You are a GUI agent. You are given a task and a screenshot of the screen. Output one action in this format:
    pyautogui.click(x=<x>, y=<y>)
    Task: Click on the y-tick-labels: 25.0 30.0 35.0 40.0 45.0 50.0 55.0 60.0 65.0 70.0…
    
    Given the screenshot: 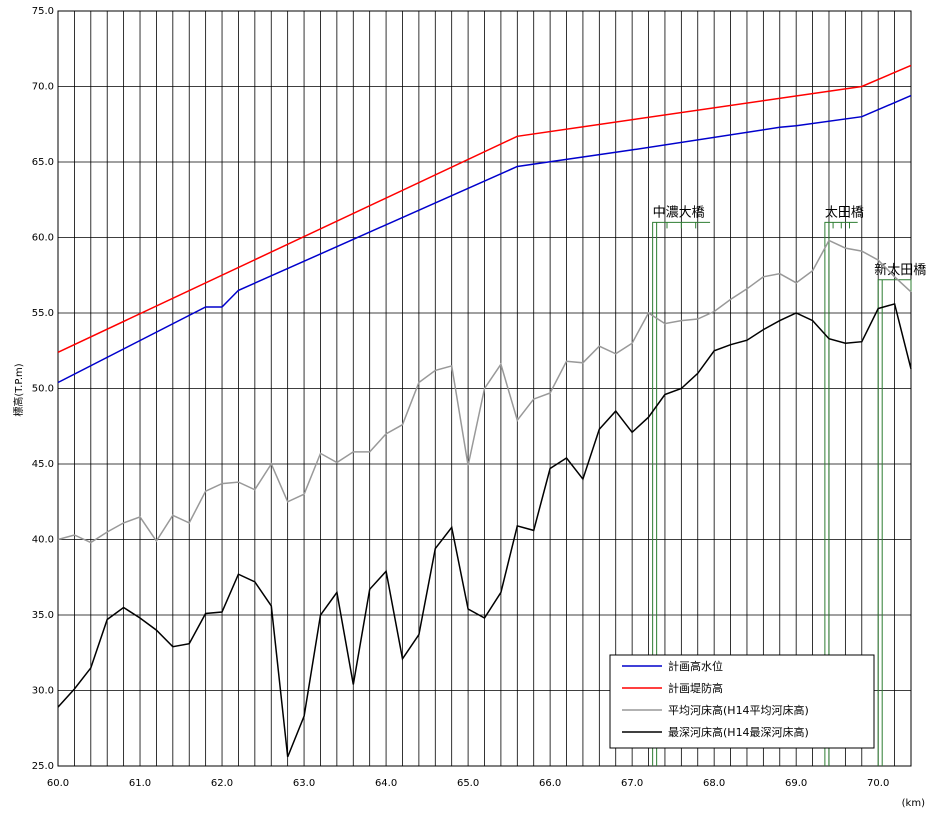 What is the action you would take?
    pyautogui.click(x=43, y=389)
    